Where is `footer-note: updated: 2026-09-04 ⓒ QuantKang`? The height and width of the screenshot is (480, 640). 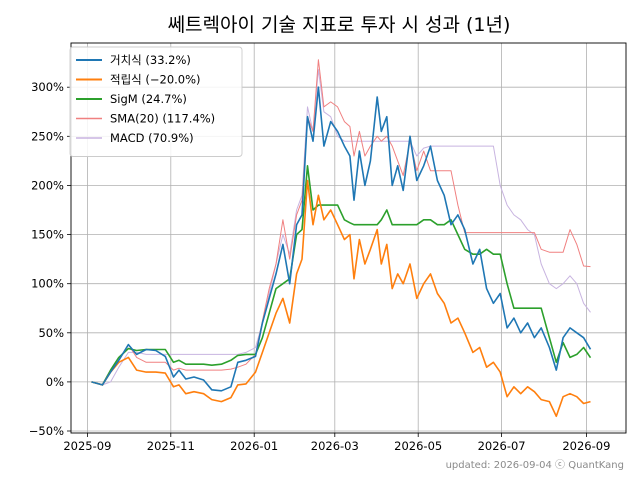 footer-note: updated: 2026-09-04 ⓒ QuantKang is located at coordinates (535, 465).